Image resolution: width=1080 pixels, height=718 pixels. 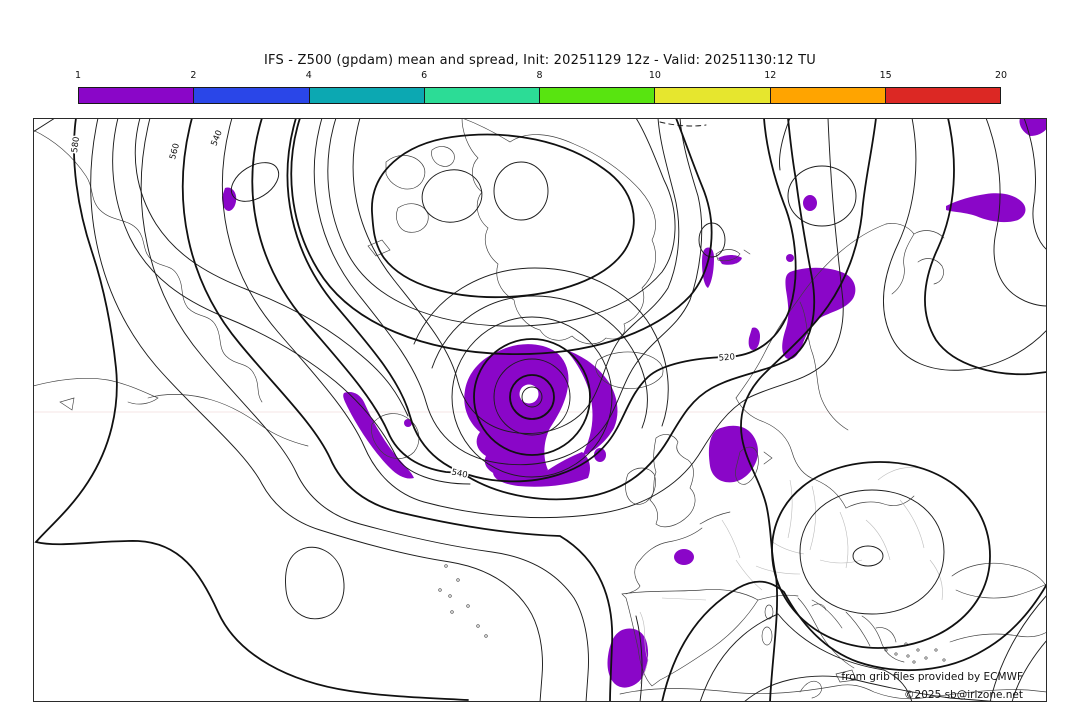 I want to click on spread-sliver-labrador, so click(x=229, y=199).